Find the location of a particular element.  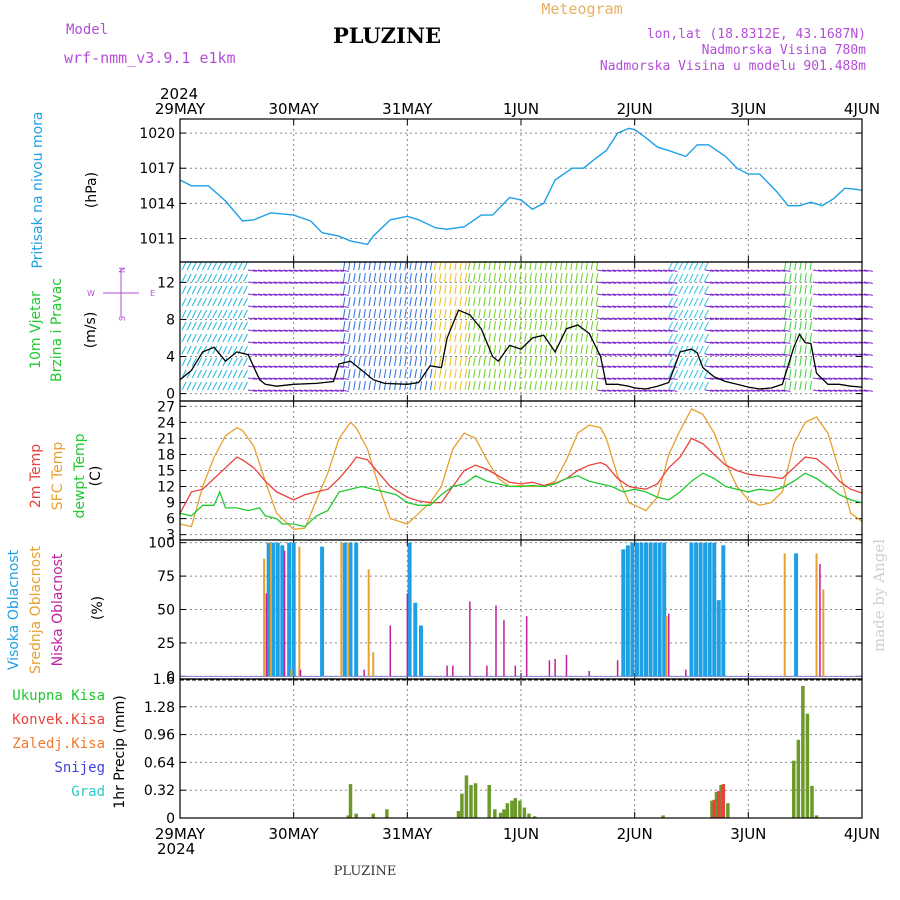

convective-precip-bar is located at coordinates (719, 804).